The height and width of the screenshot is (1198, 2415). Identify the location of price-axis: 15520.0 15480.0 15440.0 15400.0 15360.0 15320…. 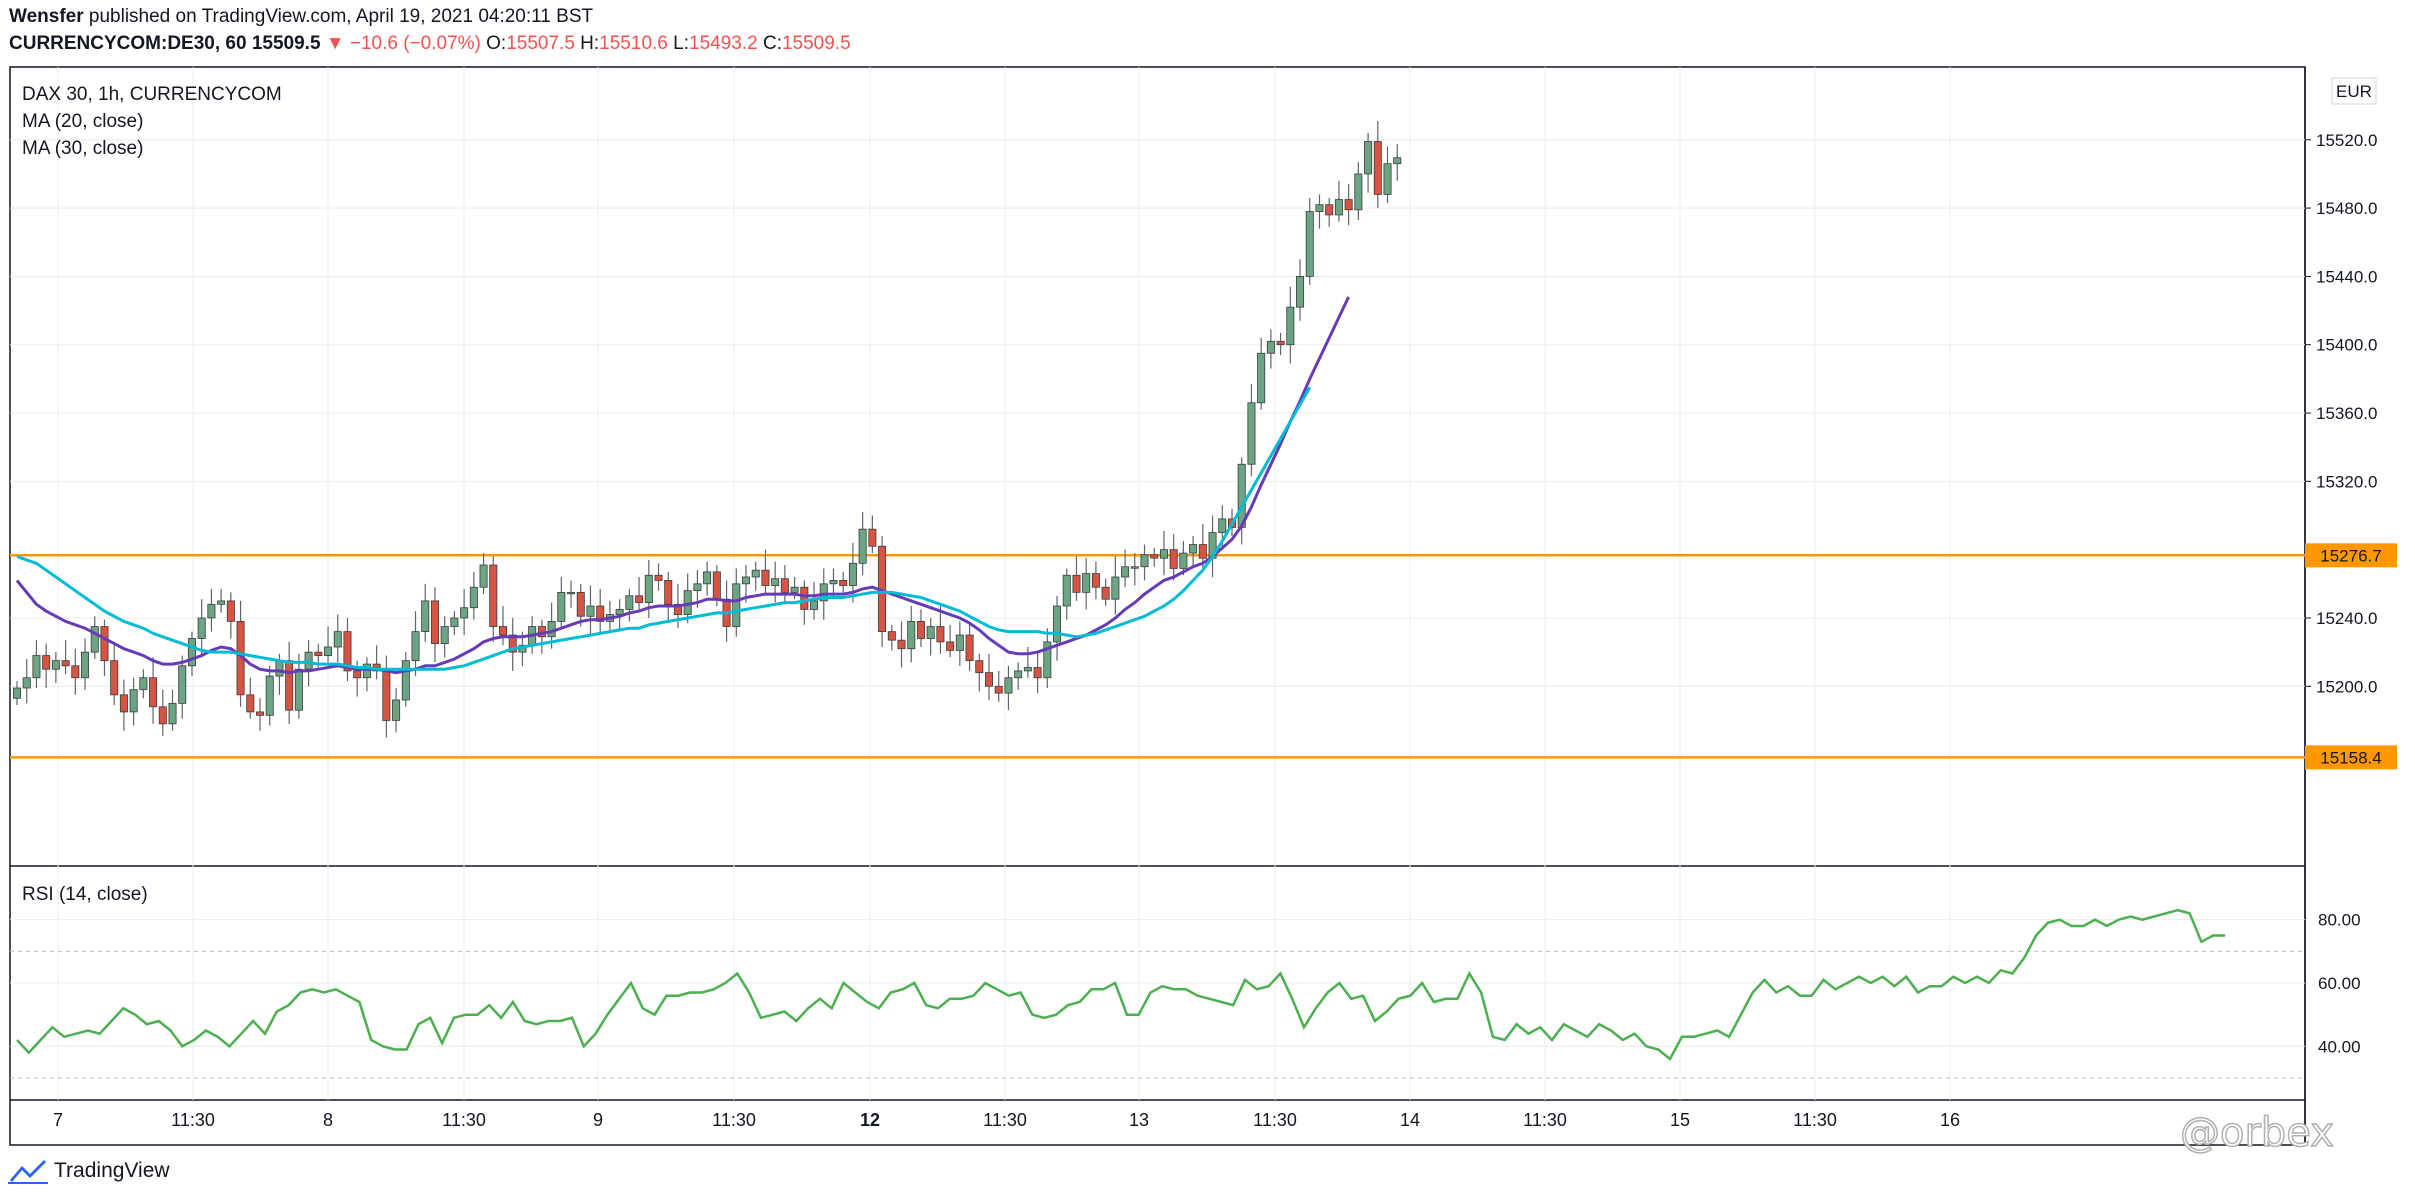
(2341, 414).